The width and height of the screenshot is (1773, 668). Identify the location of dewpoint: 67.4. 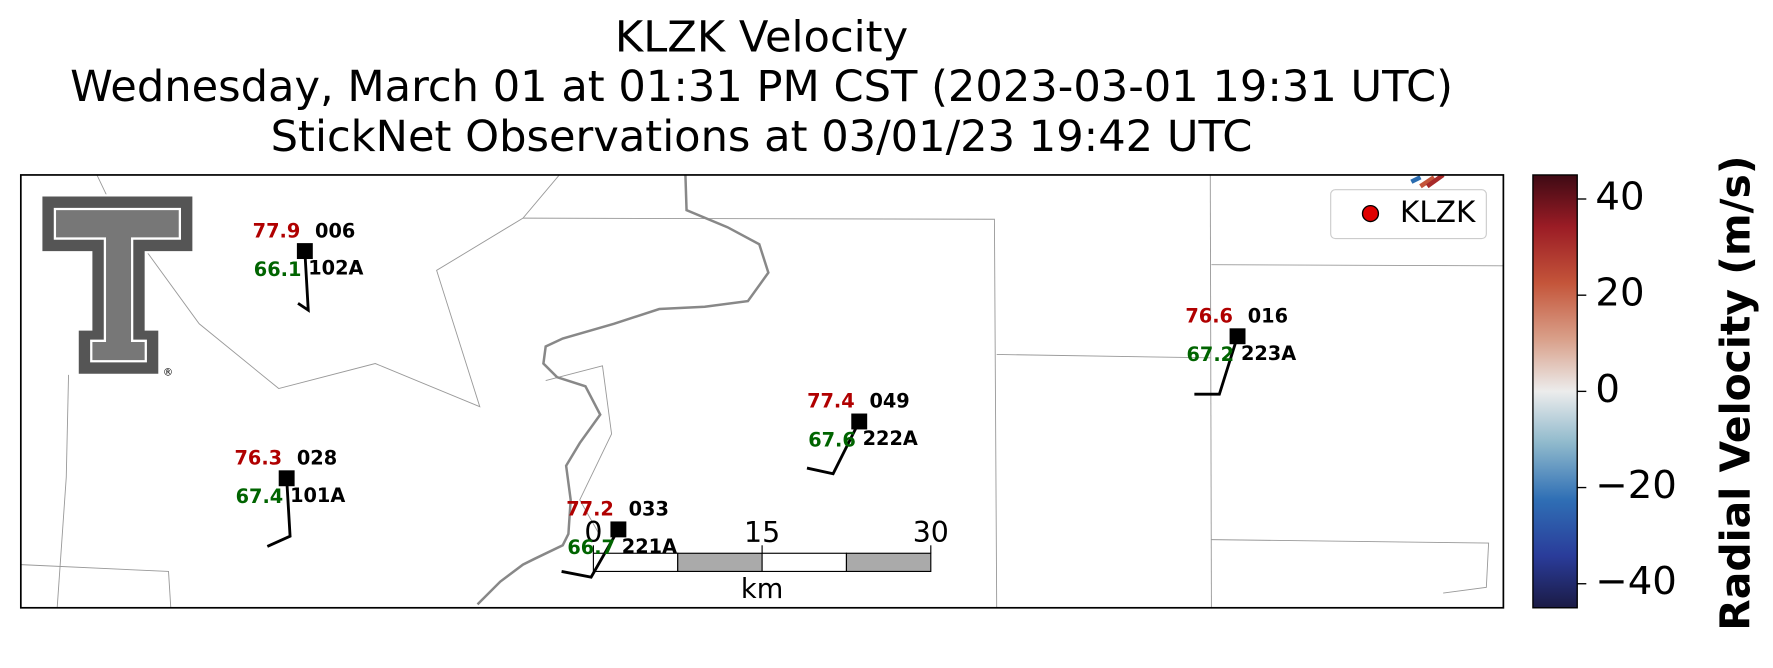
(260, 496).